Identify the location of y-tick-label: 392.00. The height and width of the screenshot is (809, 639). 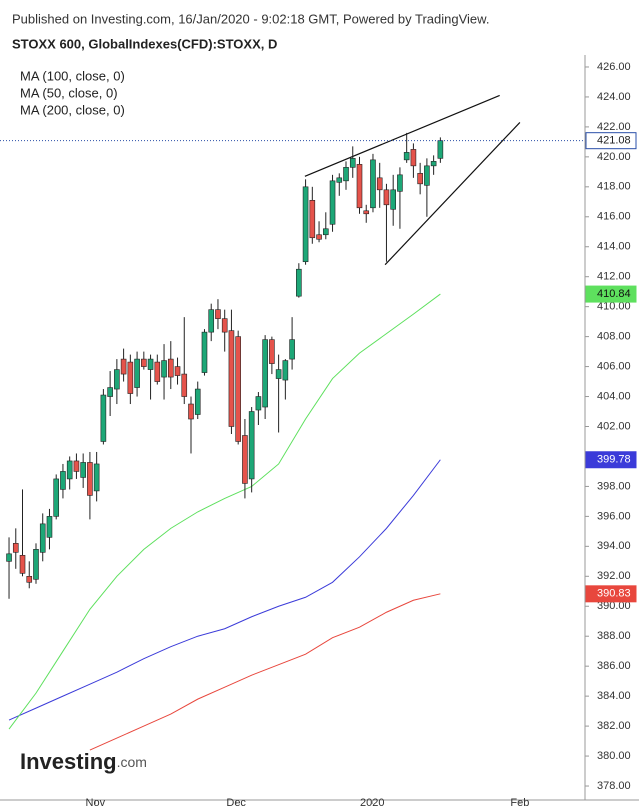
(614, 576).